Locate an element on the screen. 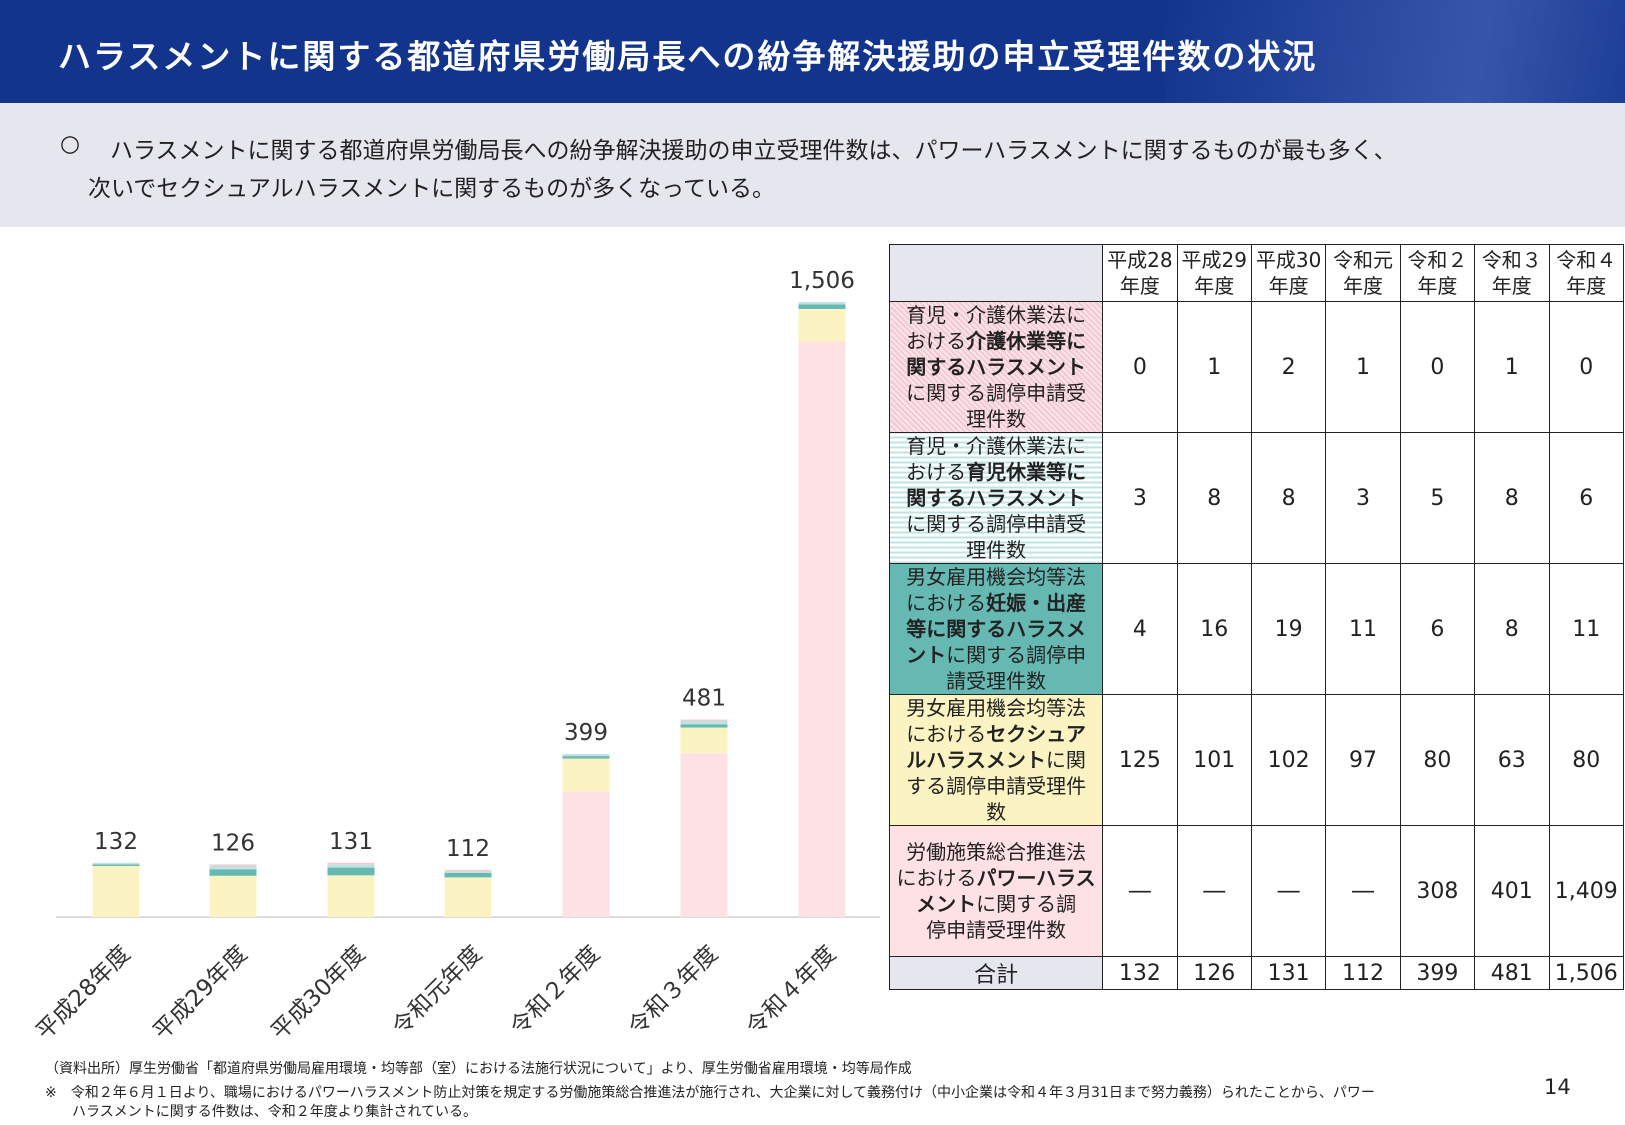 The width and height of the screenshot is (1625, 1125). category-label: 令和２年度 is located at coordinates (555, 990).